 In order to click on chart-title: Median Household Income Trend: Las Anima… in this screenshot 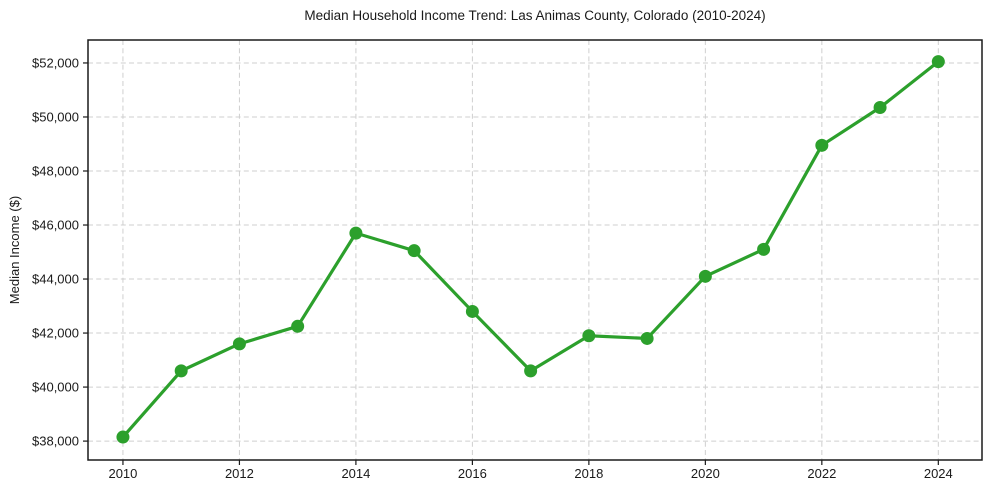, I will do `click(534, 15)`.